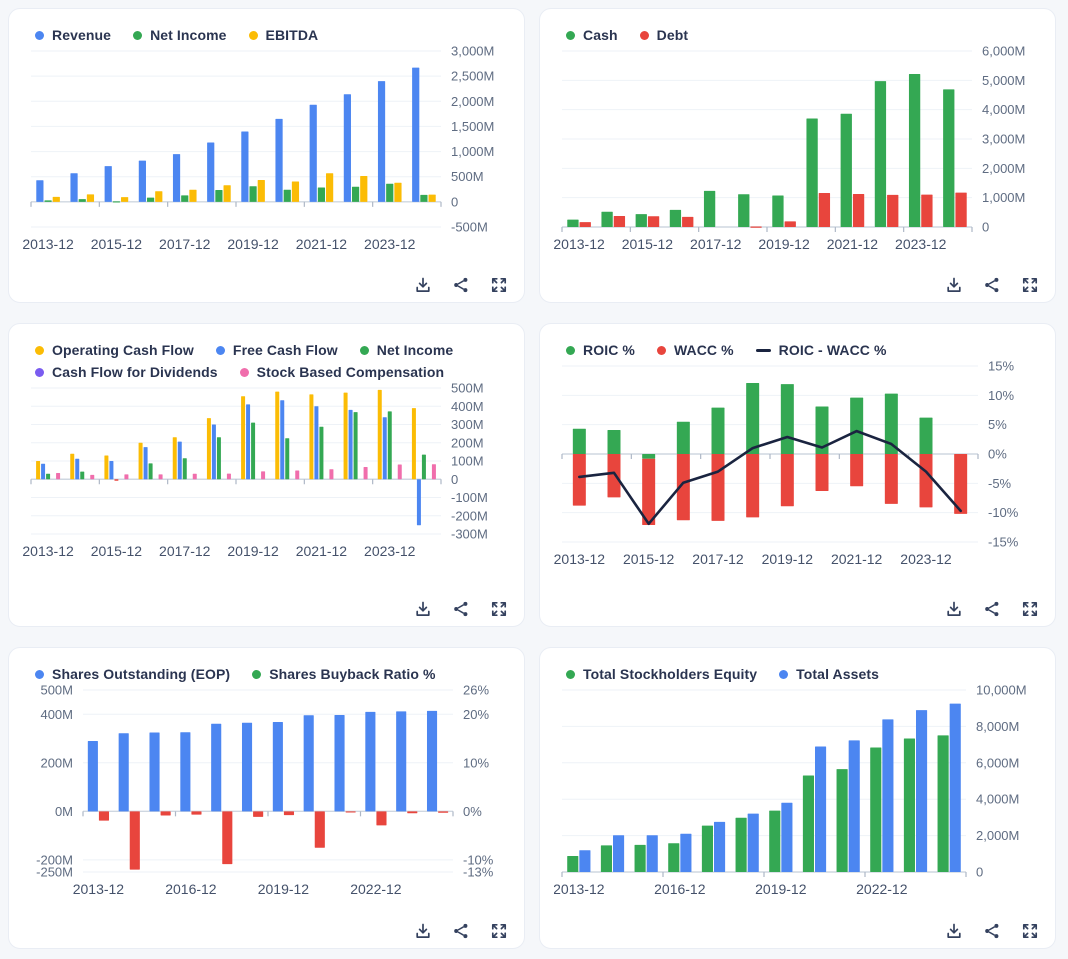  What do you see at coordinates (114, 350) in the screenshot?
I see `legend-item-operating-cash-flow: Operating Cash Flow` at bounding box center [114, 350].